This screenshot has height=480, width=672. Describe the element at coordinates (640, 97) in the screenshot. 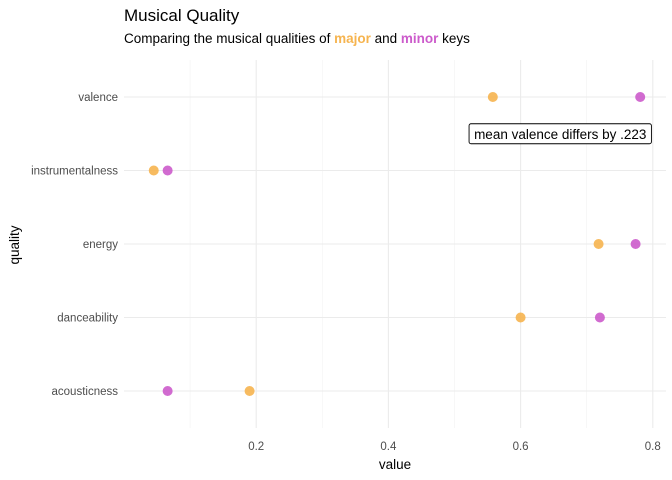

I see `minor-point-valence` at that location.